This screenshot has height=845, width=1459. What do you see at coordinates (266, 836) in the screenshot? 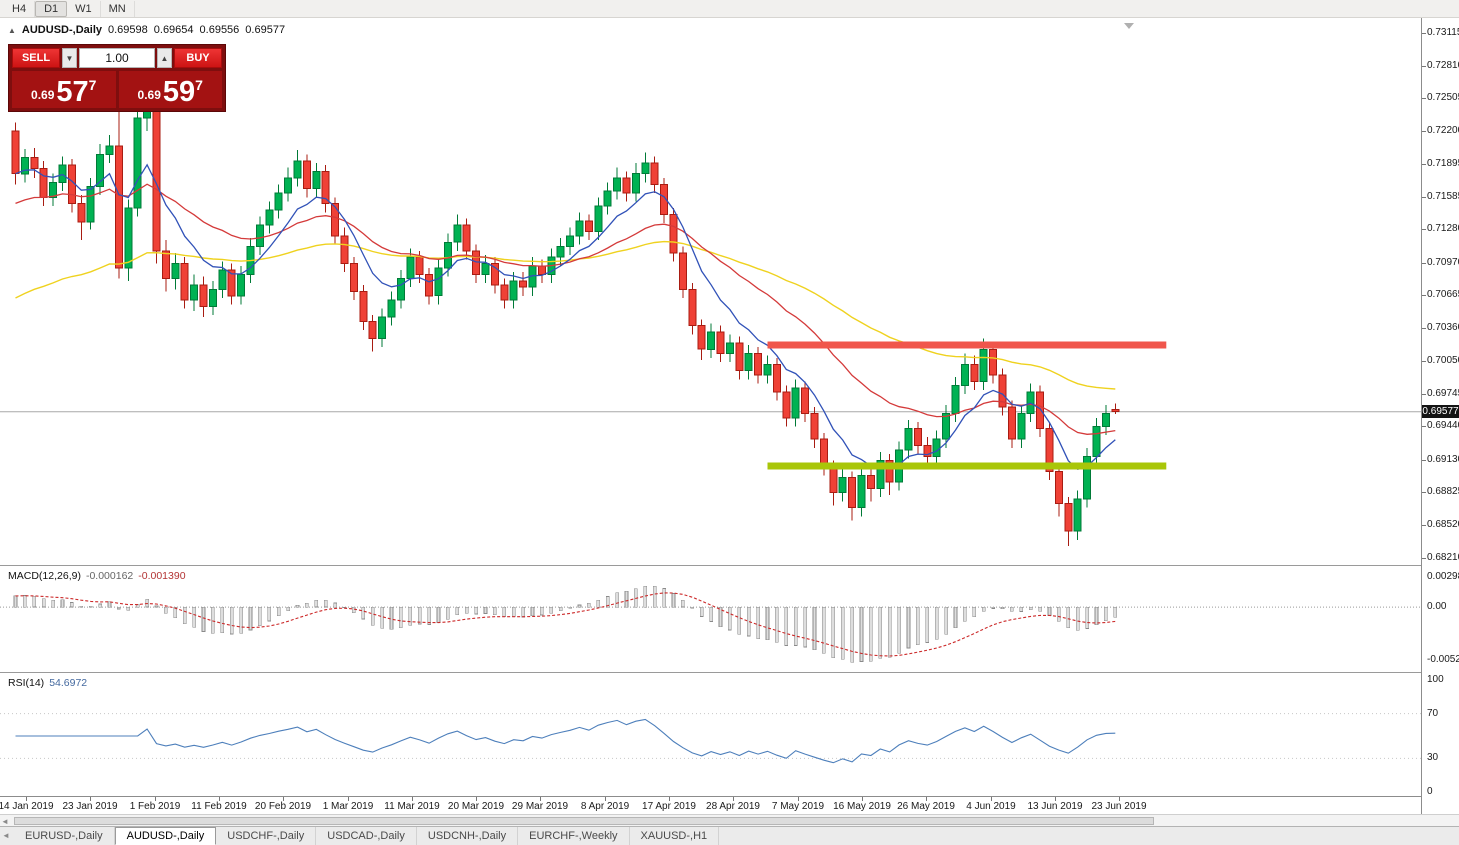
I see `tab-usdchf-daily: USDCHF-,Daily` at bounding box center [266, 836].